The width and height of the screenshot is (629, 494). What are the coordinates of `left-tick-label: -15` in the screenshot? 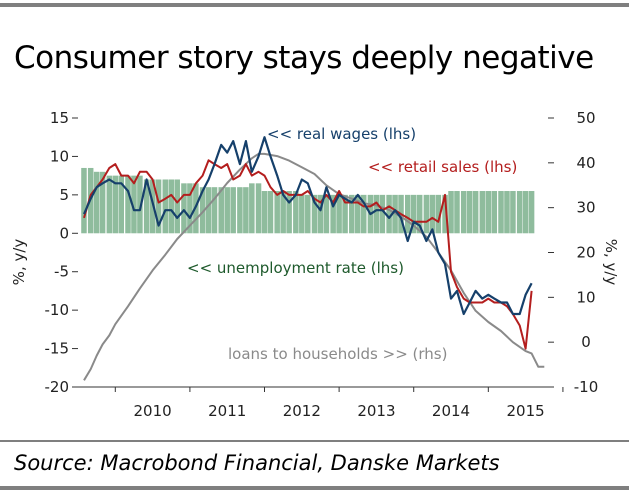 It's located at (57, 349).